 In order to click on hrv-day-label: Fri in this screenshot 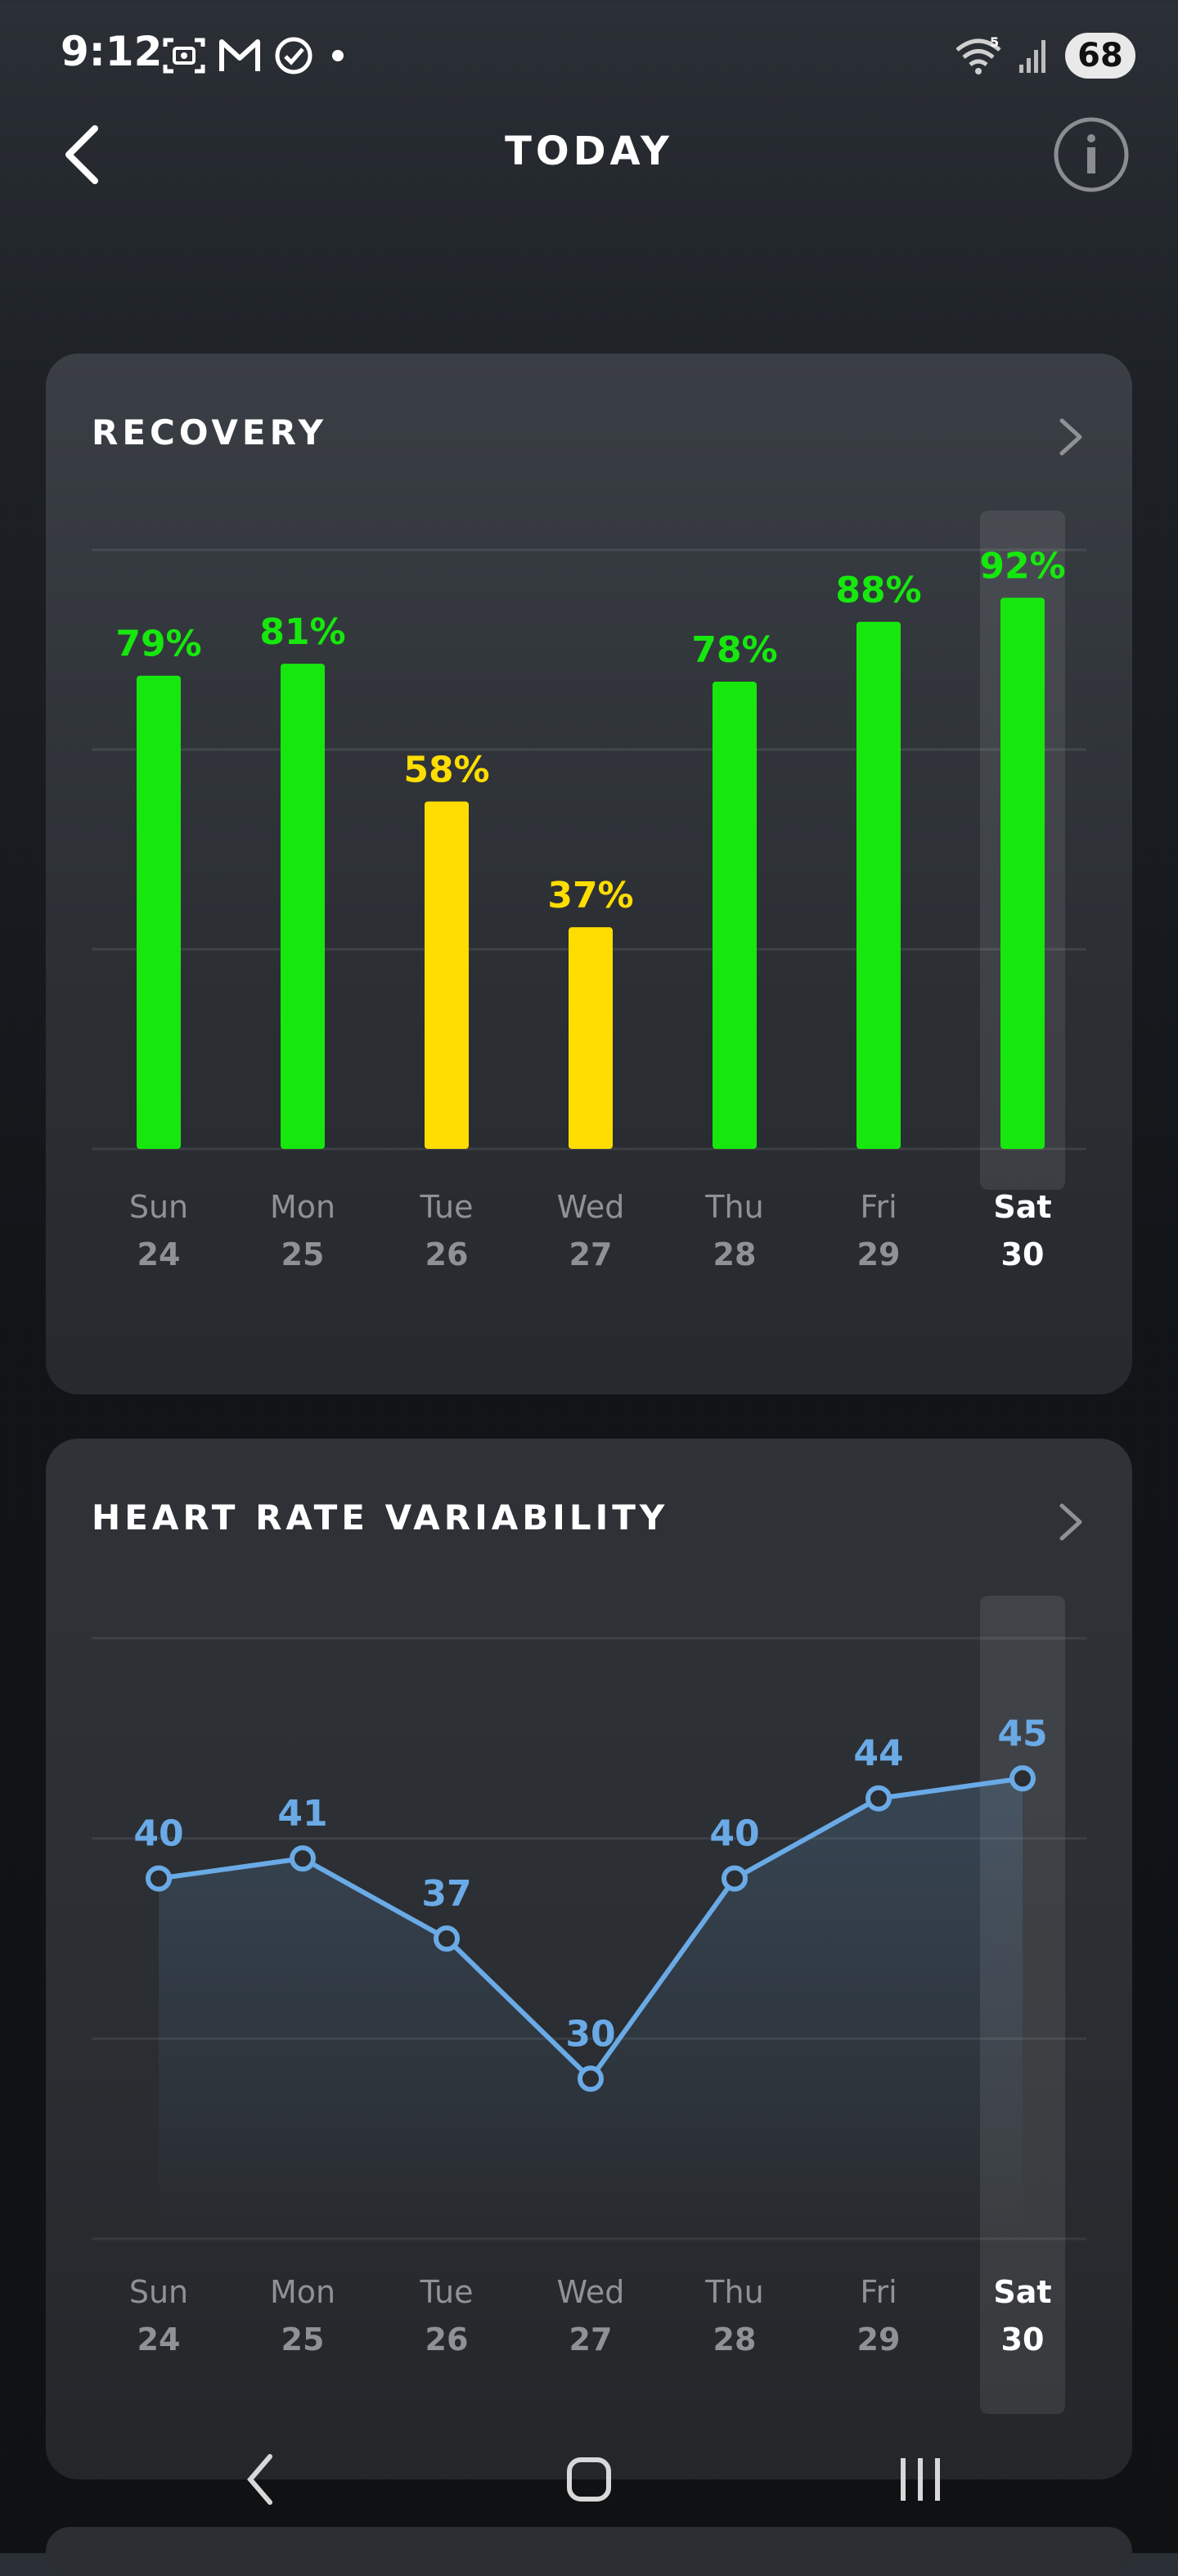, I will do `click(878, 2292)`.